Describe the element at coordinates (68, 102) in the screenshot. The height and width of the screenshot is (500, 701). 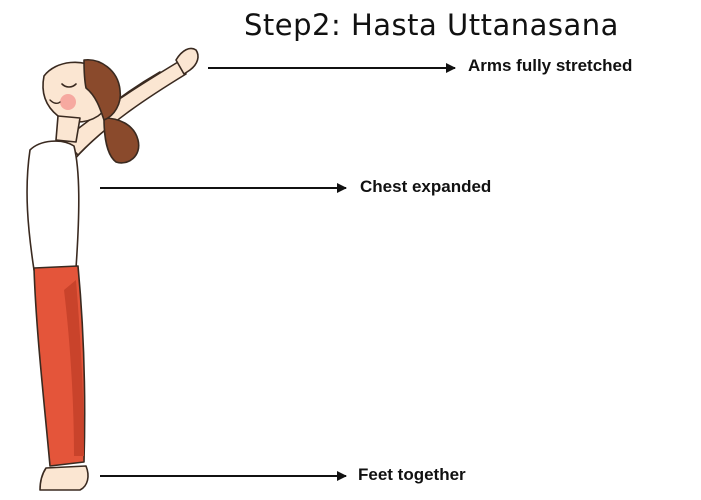
I see `cheek` at that location.